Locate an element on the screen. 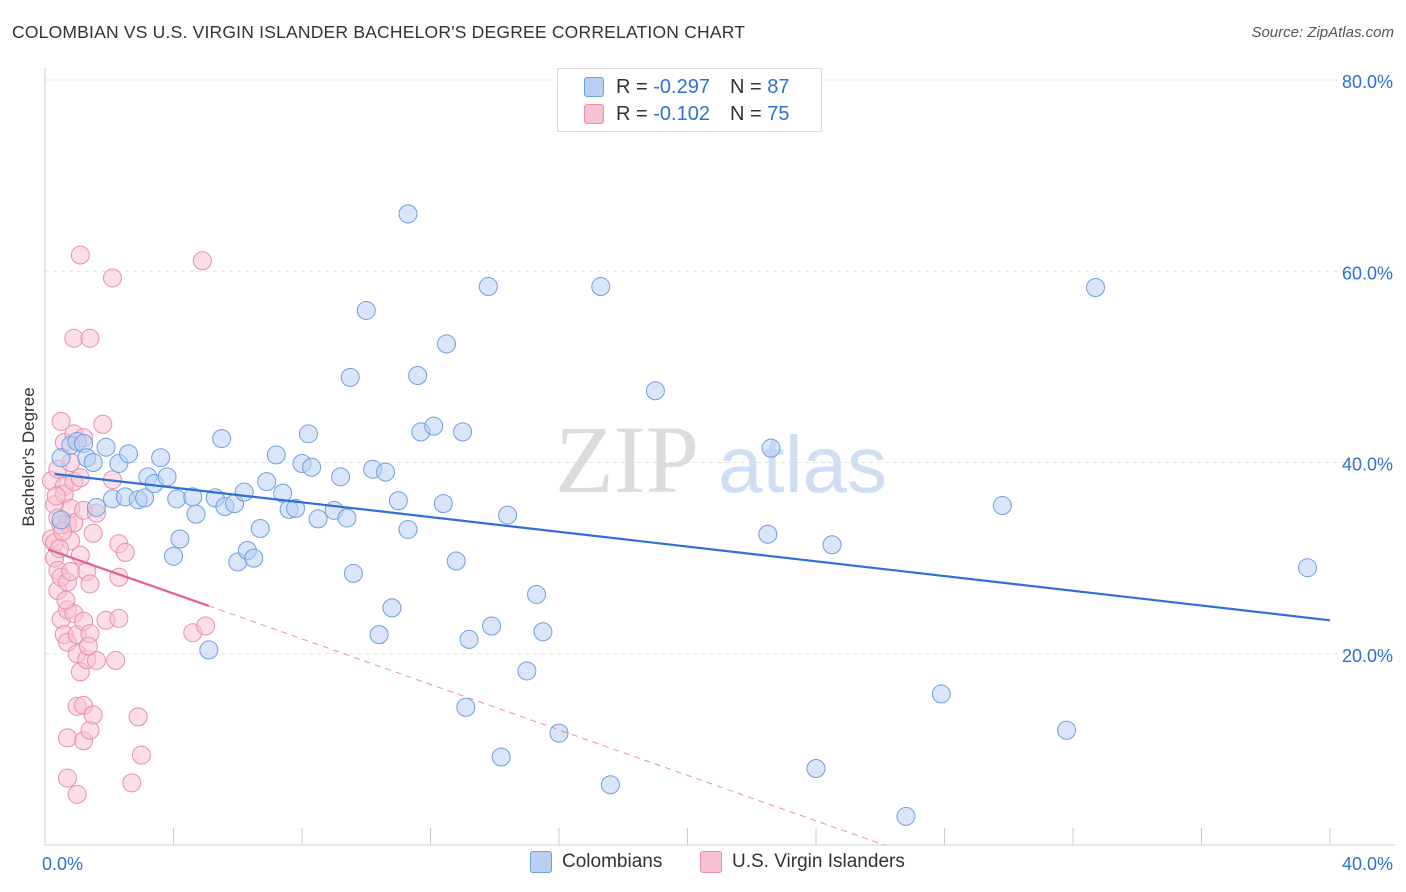  y-tick-label: 80.0% is located at coordinates (1367, 82).